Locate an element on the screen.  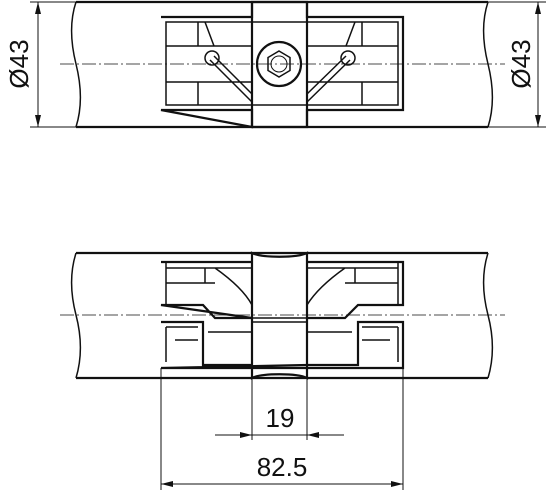
left-diameter-label: Ø43 is located at coordinates (19, 63).